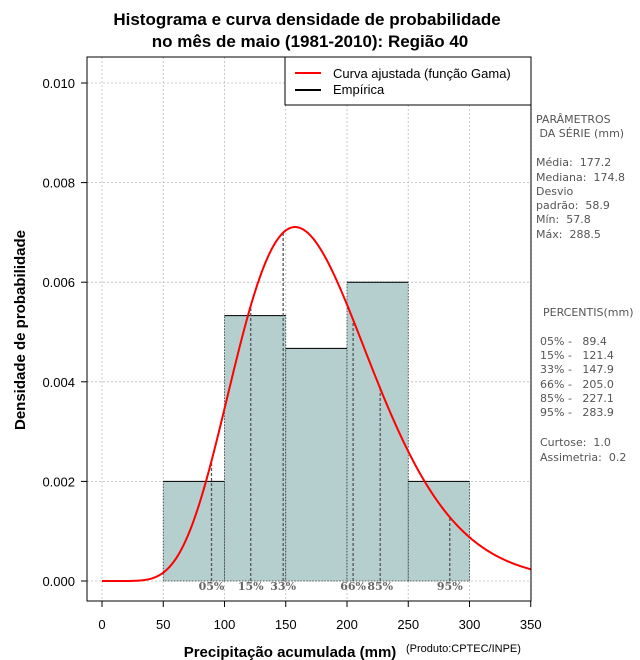 The width and height of the screenshot is (640, 660). Describe the element at coordinates (58, 382) in the screenshot. I see `y-tick-label-2: 0.004` at that location.